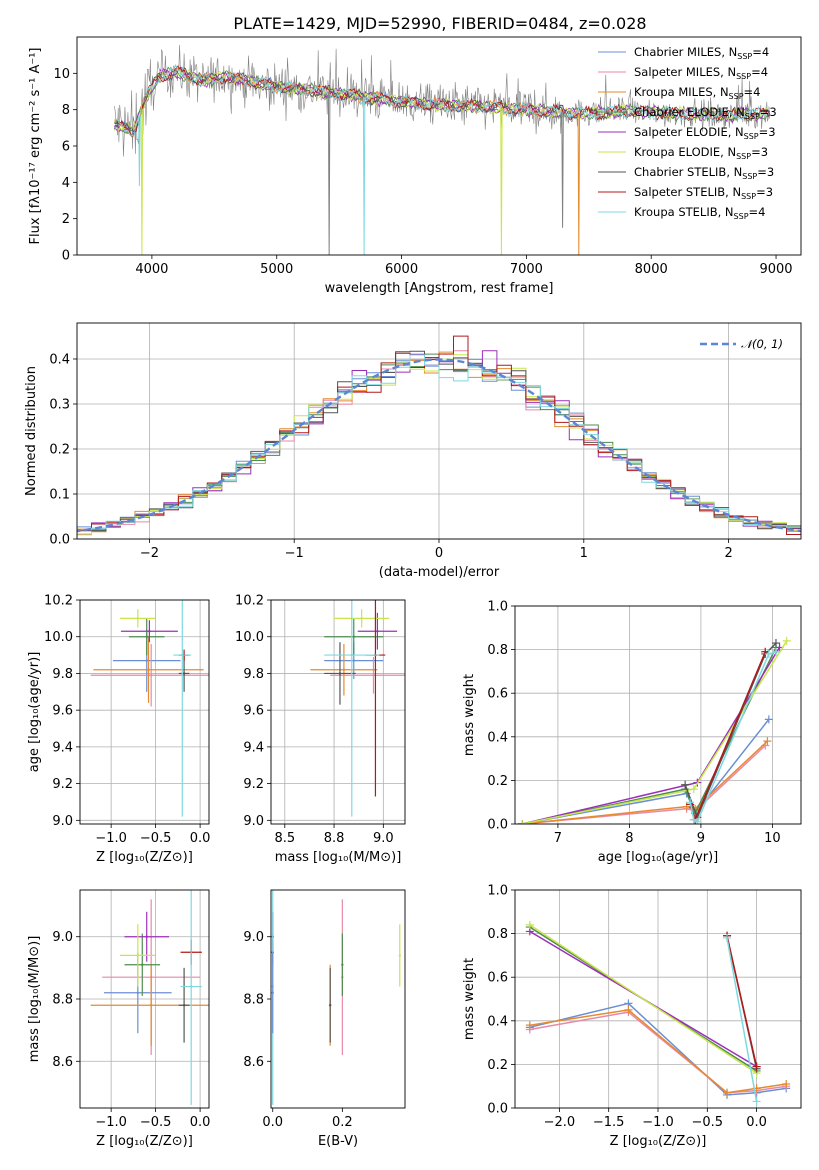  What do you see at coordinates (752, 92) in the screenshot?
I see `legend-entry-count: =4` at bounding box center [752, 92].